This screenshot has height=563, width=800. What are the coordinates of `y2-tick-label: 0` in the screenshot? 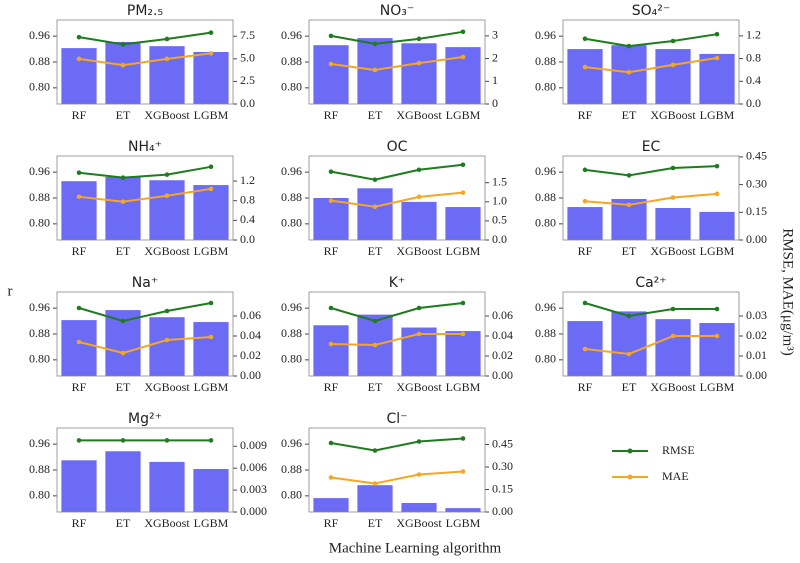 It's located at (495, 103).